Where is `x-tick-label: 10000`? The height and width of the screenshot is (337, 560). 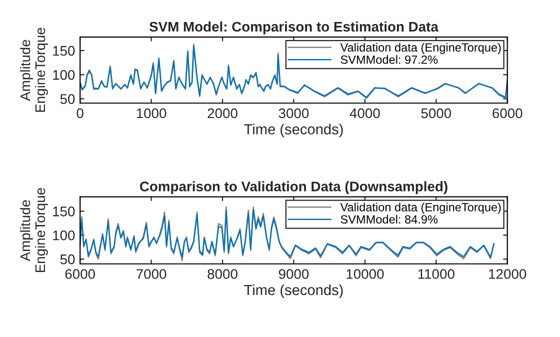
x-tick-label: 10000 is located at coordinates (365, 274).